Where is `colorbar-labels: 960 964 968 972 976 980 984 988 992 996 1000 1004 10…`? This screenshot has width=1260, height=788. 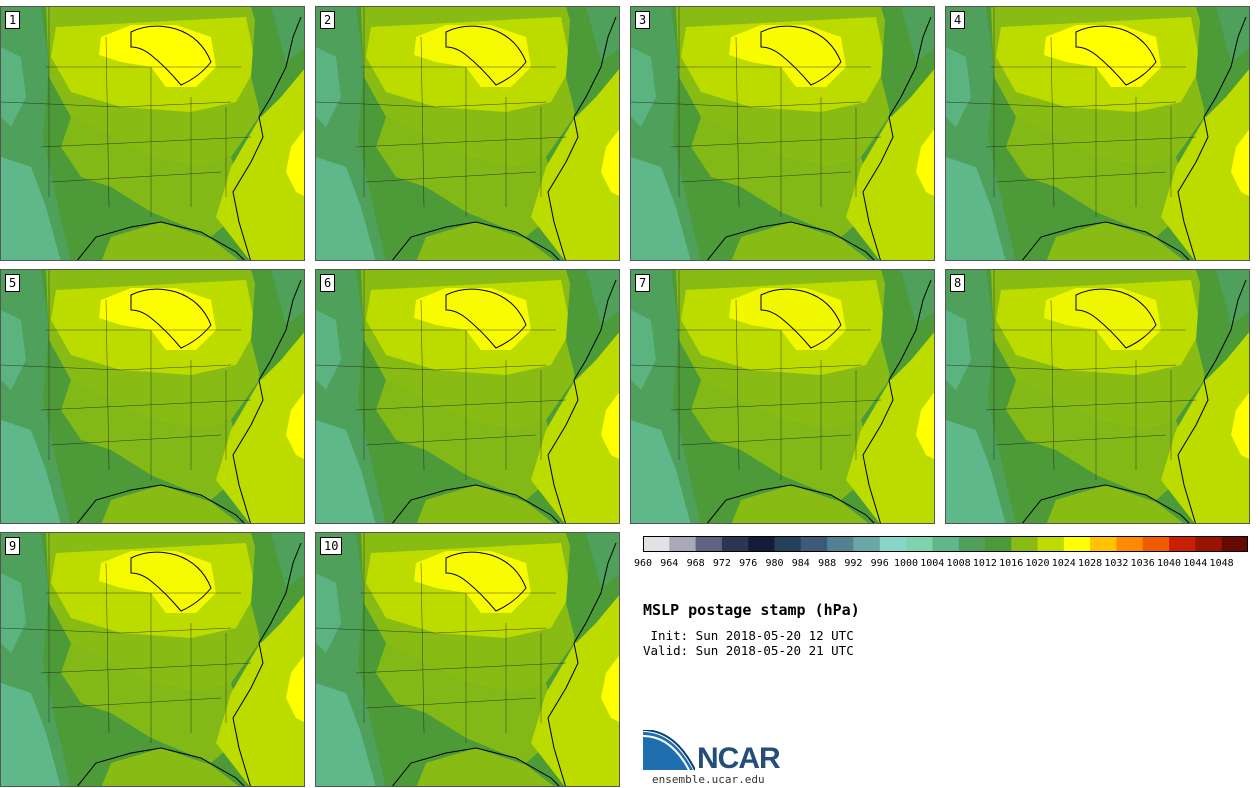 colorbar-labels: 960 964 968 972 976 980 984 988 992 996 1000 1004 10… is located at coordinates (940, 565).